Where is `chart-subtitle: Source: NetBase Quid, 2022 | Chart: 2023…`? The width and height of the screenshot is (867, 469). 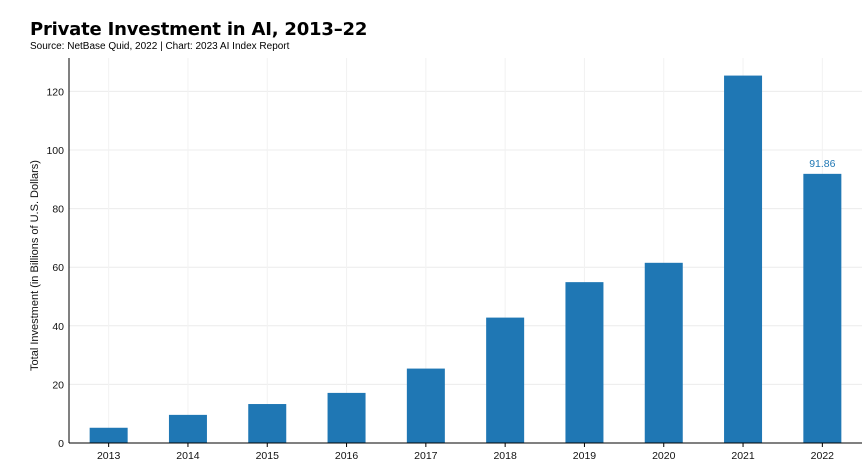 chart-subtitle: Source: NetBase Quid, 2022 | Chart: 2023… is located at coordinates (160, 46).